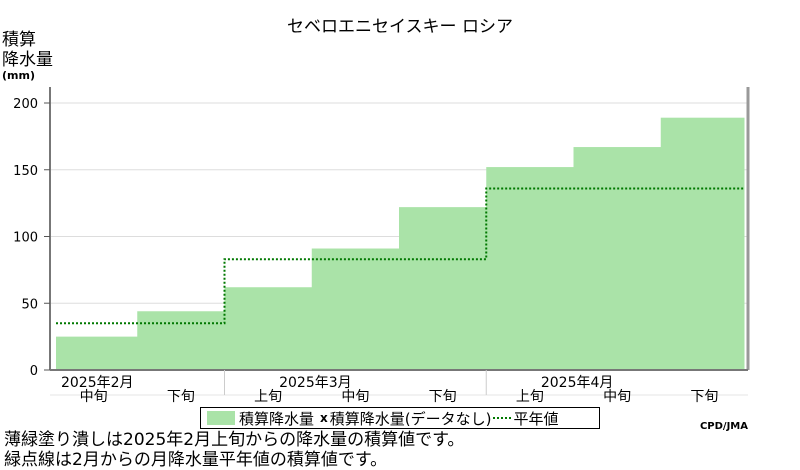  I want to click on x-tick-label-1: 中旬, so click(94, 397).